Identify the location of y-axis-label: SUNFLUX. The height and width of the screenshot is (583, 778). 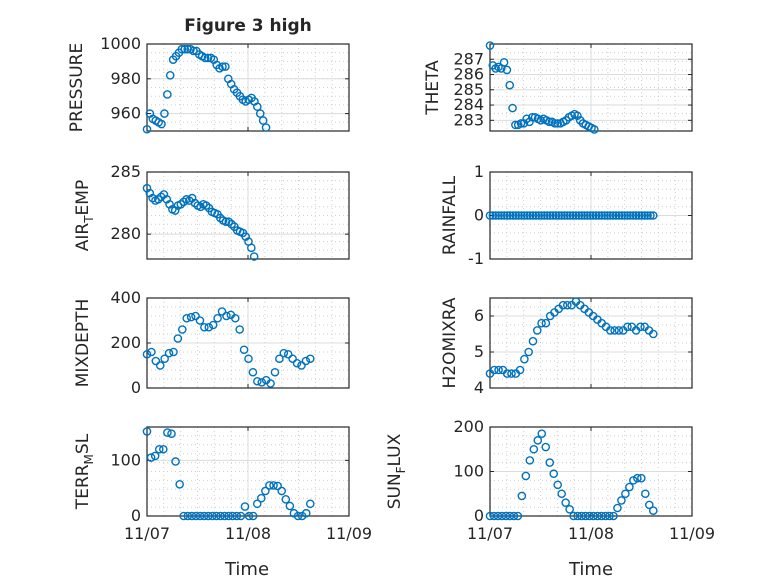
(396, 471).